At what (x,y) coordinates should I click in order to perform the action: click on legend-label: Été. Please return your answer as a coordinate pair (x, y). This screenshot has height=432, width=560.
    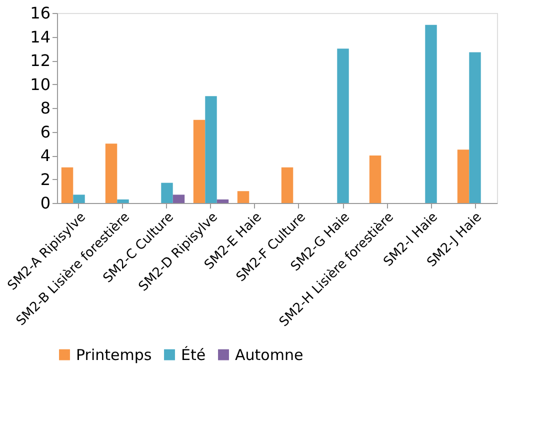
    Looking at the image, I should click on (193, 355).